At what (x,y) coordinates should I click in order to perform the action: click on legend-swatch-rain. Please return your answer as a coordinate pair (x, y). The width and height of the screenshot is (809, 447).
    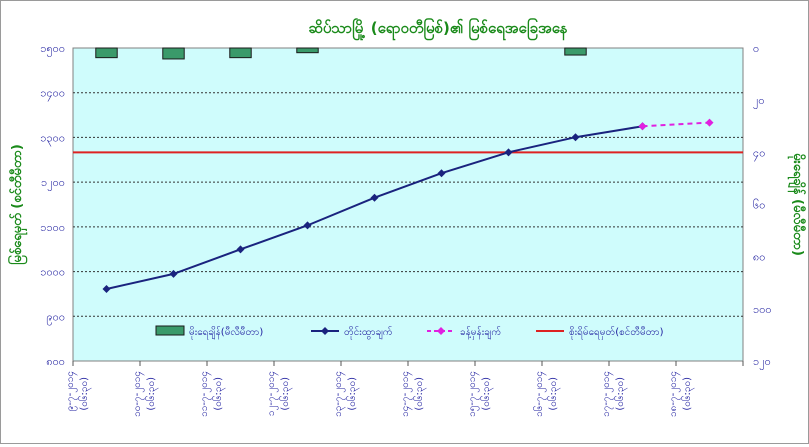
    Looking at the image, I should click on (170, 330).